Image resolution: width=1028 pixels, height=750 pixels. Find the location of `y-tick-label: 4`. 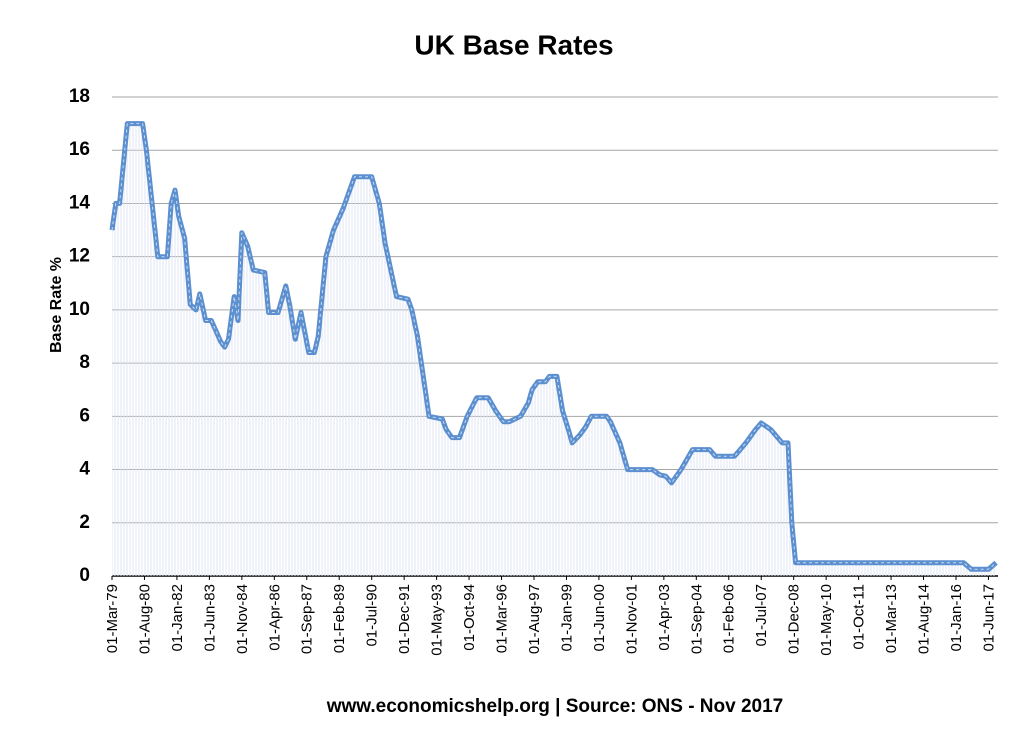

y-tick-label: 4 is located at coordinates (84, 469).